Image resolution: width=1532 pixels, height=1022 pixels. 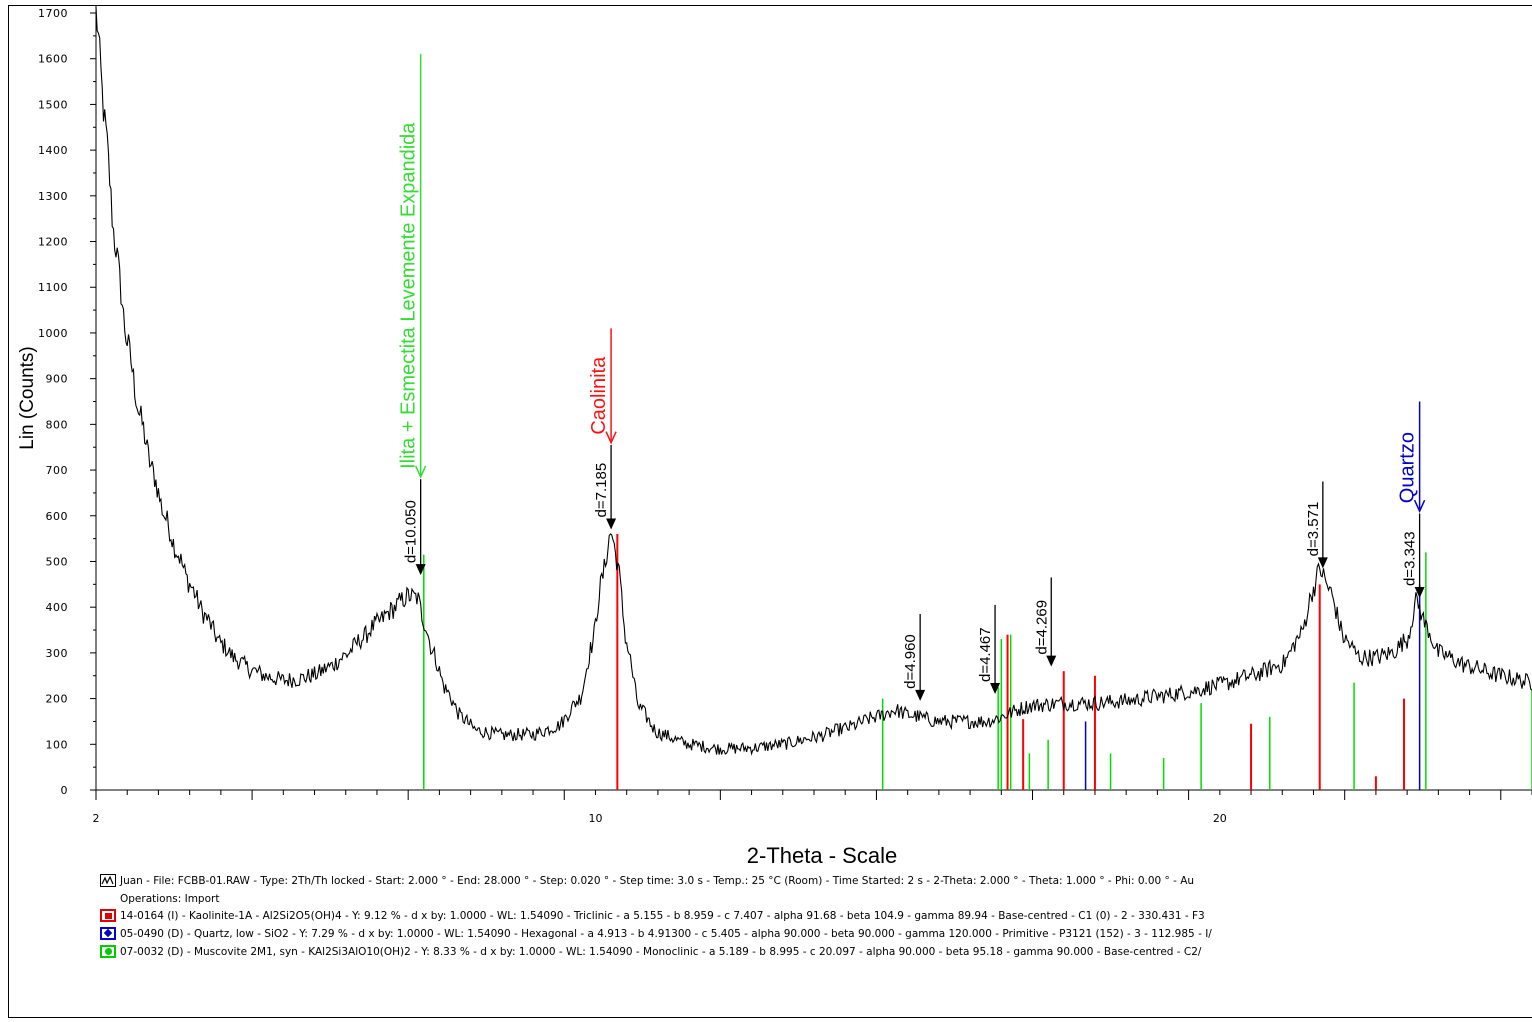 What do you see at coordinates (985, 654) in the screenshot?
I see `d-spacing-label: d=4.467` at bounding box center [985, 654].